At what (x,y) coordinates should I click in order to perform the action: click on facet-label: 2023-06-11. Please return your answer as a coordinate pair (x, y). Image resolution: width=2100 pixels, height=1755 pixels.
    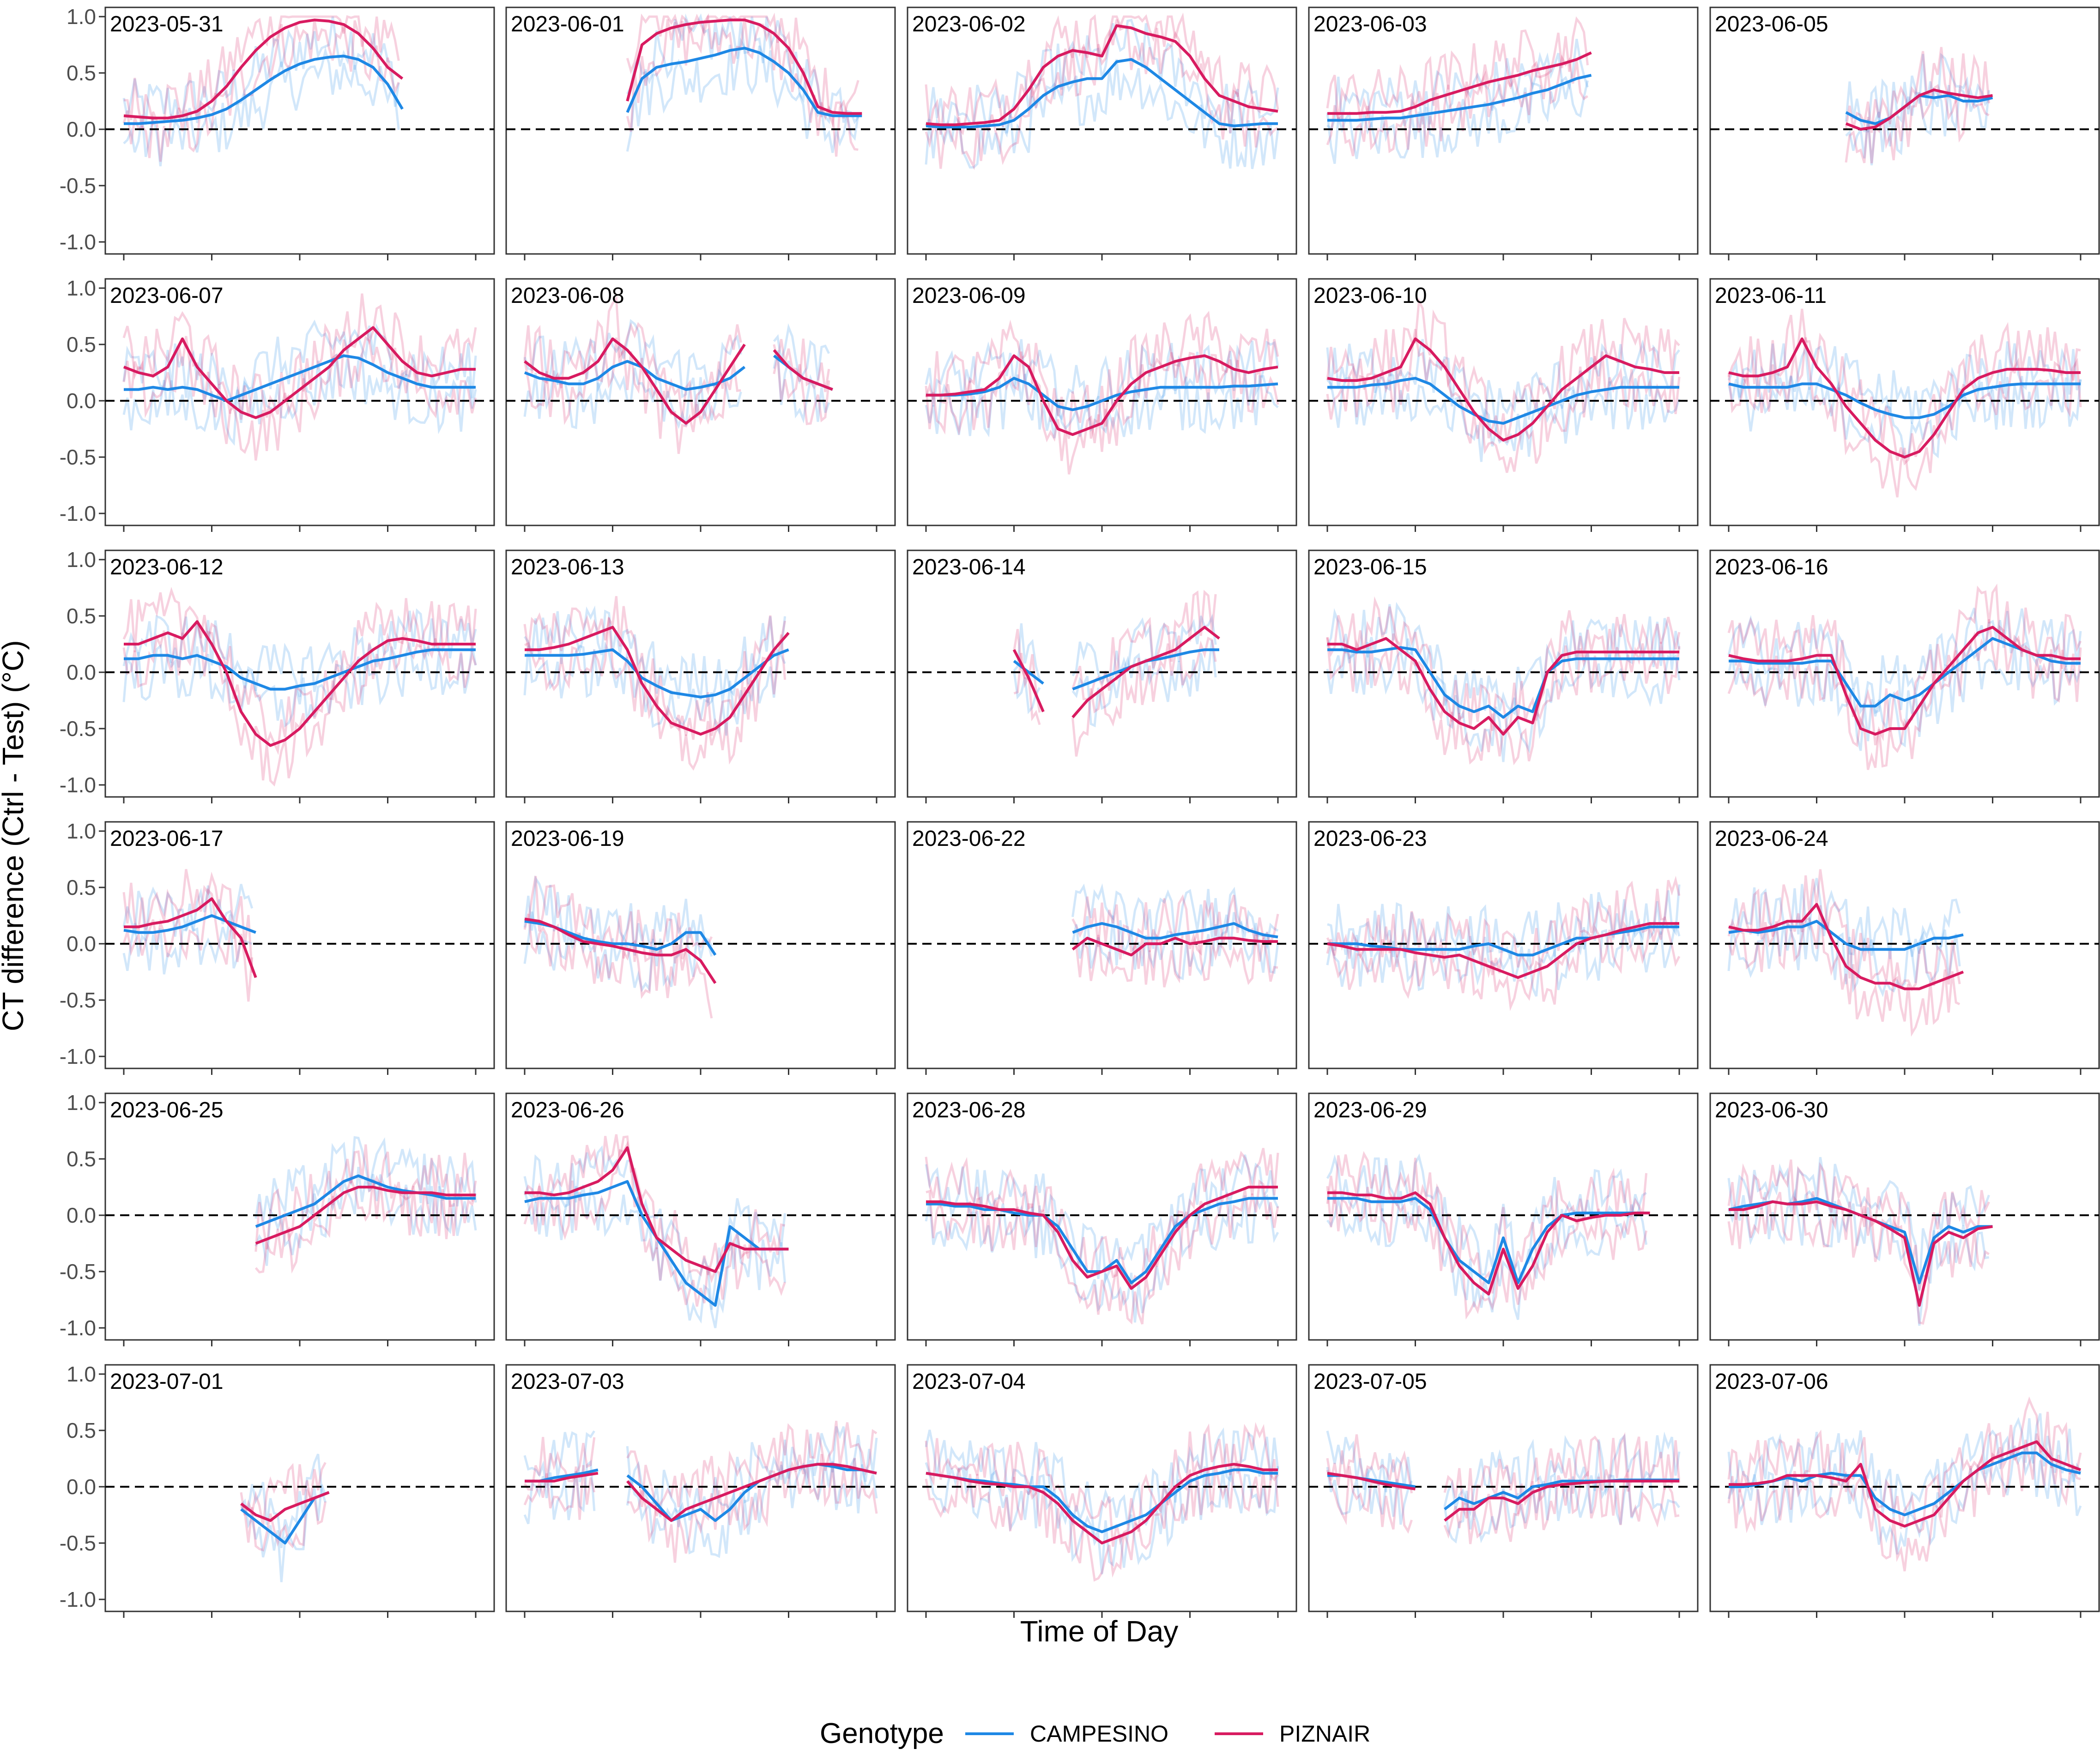
    Looking at the image, I should click on (1771, 295).